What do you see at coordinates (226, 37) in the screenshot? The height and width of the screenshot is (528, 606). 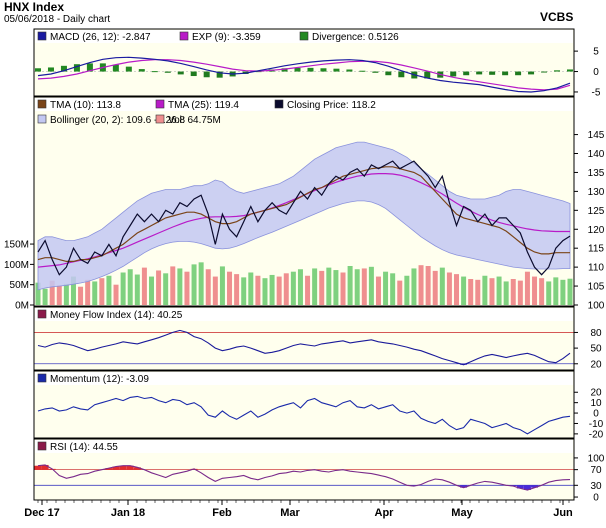 I see `macd-legend-item: EXP (9): -3.359` at bounding box center [226, 37].